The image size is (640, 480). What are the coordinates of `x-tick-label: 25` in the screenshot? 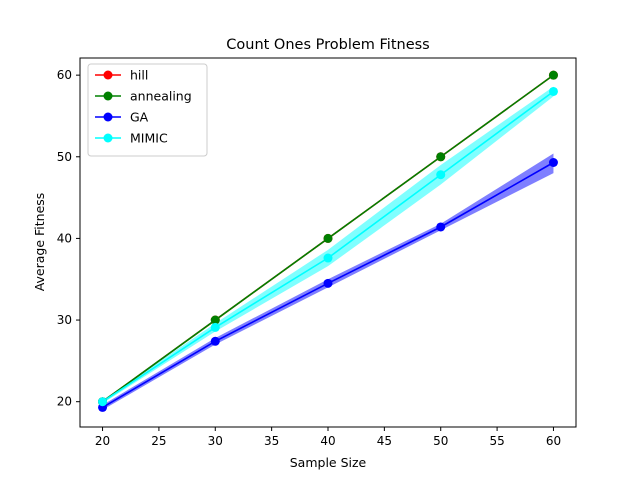 It's located at (158, 441).